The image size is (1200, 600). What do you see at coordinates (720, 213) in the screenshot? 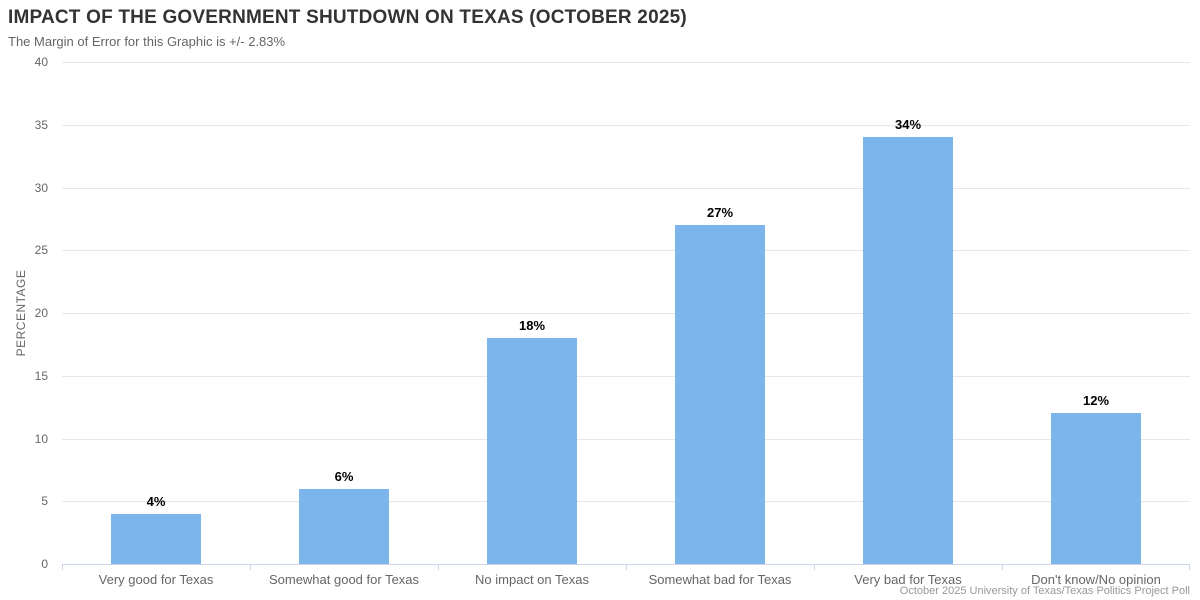
I see `bar-value-label: 27%` at bounding box center [720, 213].